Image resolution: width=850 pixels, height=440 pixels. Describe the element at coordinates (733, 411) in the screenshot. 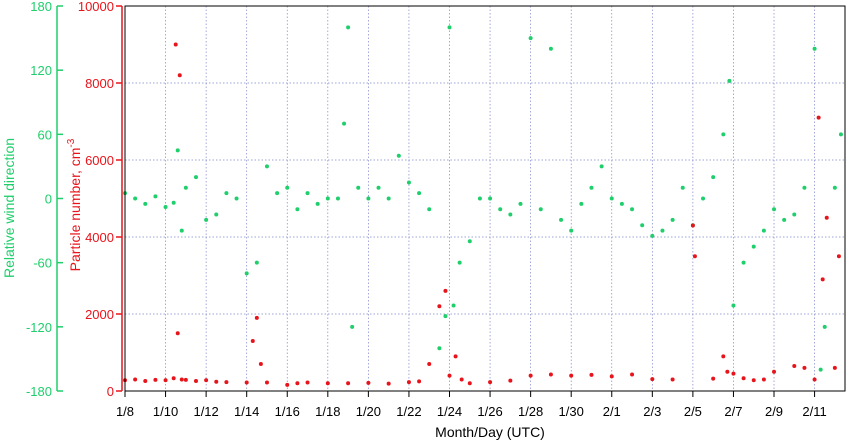

I see `x-axis-tick-label: 2/7` at that location.